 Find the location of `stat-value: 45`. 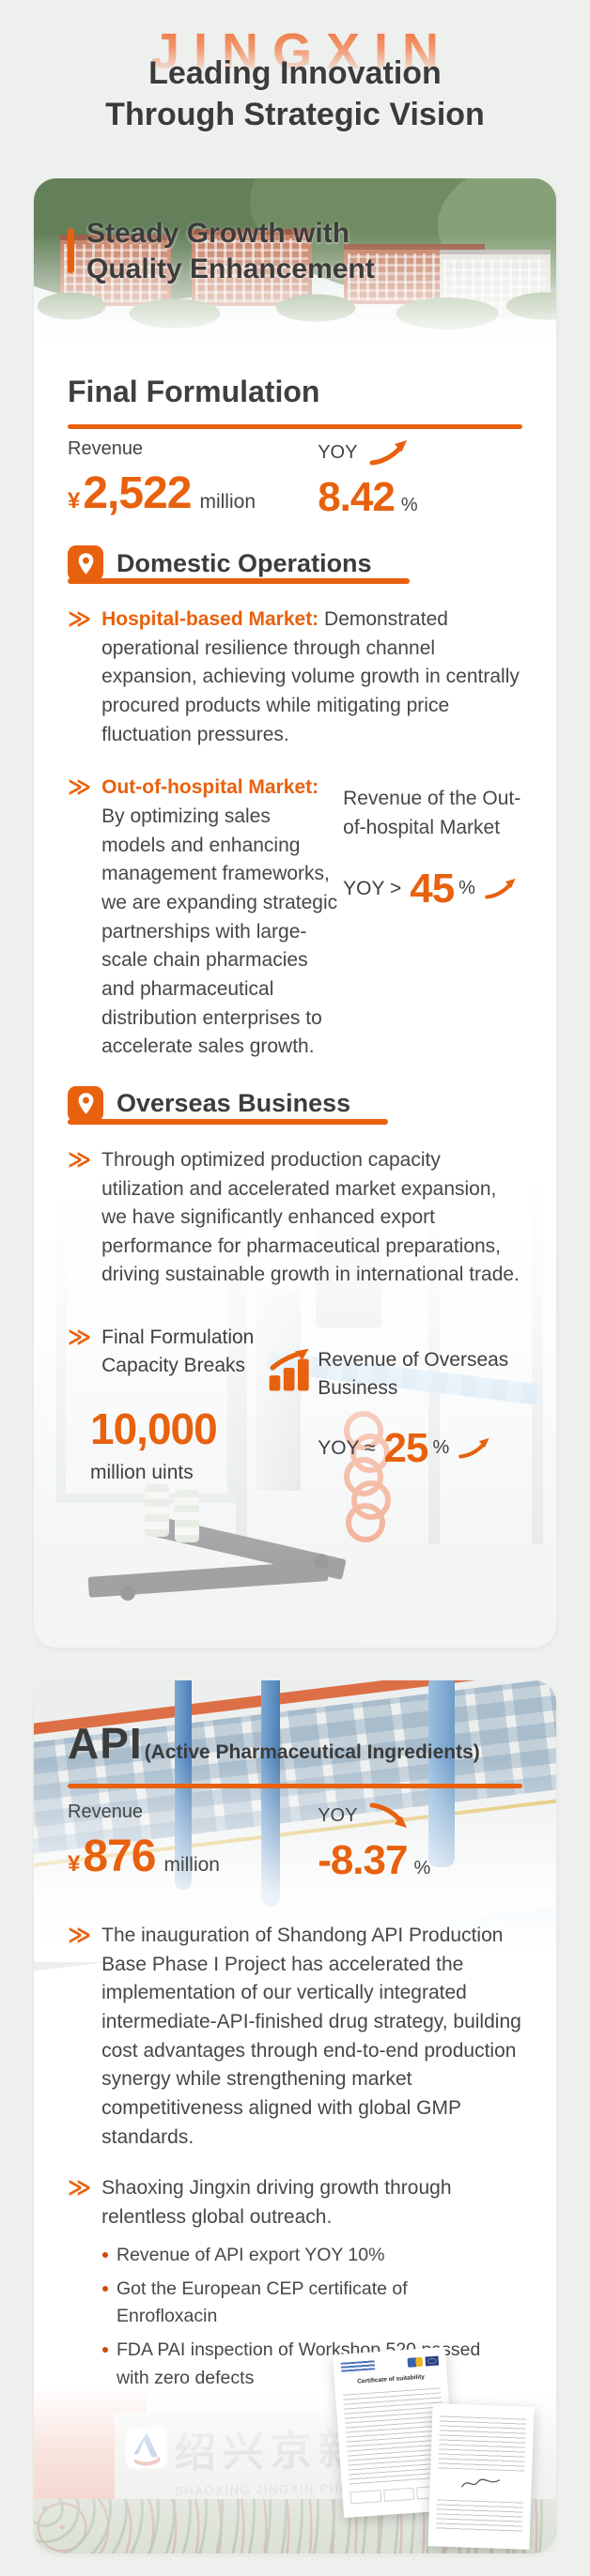

stat-value: 45 is located at coordinates (433, 889).